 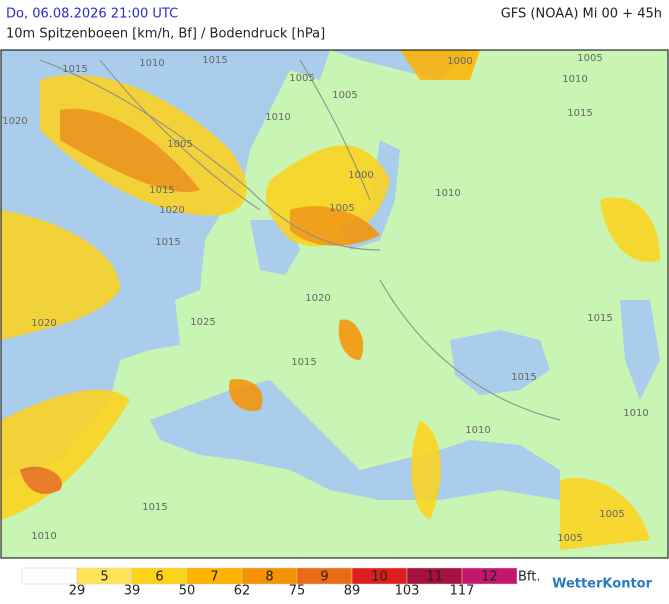 What do you see at coordinates (104, 577) in the screenshot?
I see `legend-bft-label: 5` at bounding box center [104, 577].